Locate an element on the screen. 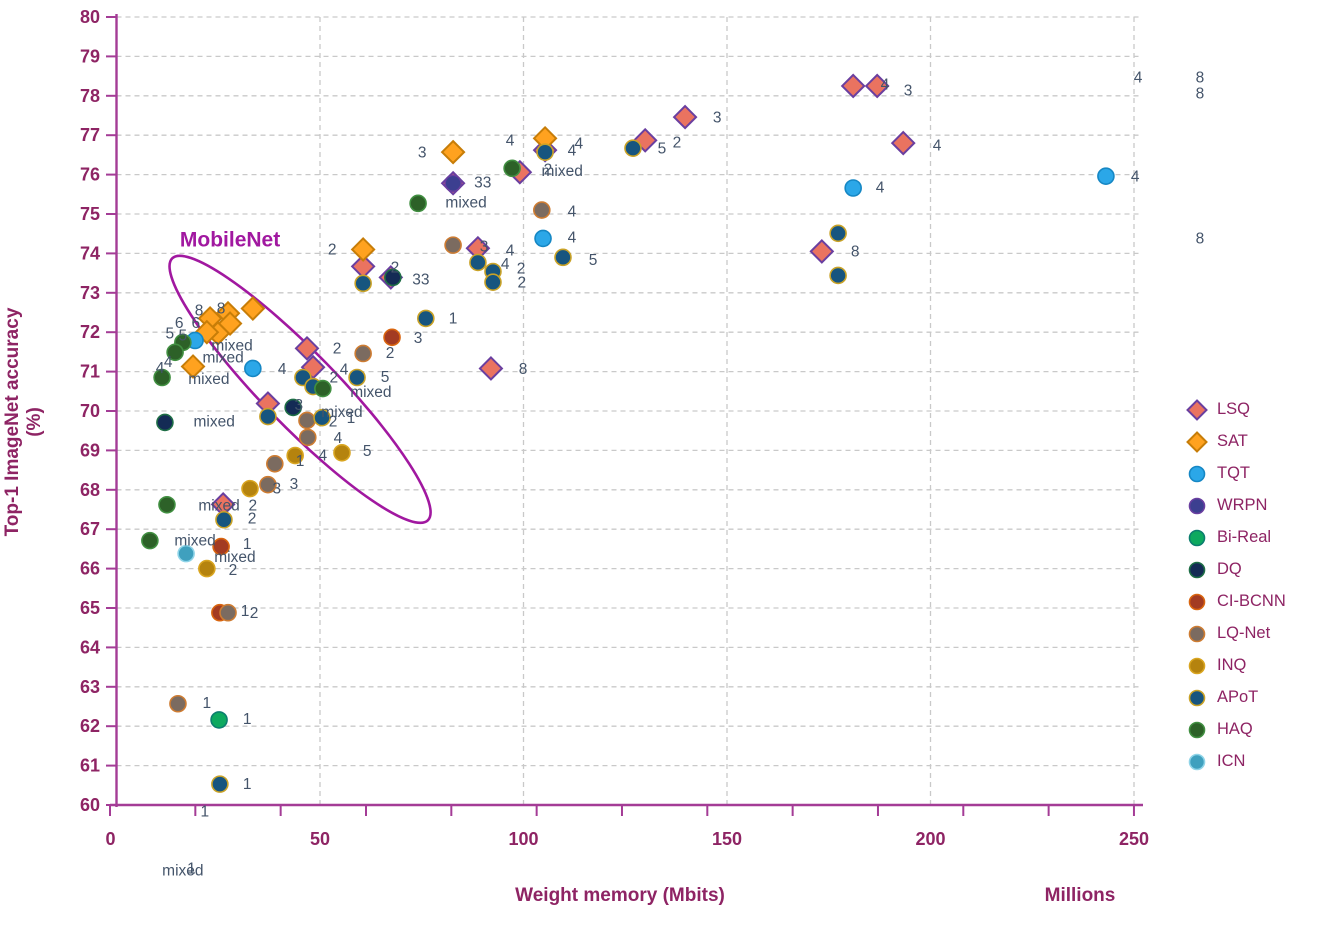 Image resolution: width=1326 pixels, height=928 pixels. legend-item-sat: SAT is located at coordinates (1236, 441).